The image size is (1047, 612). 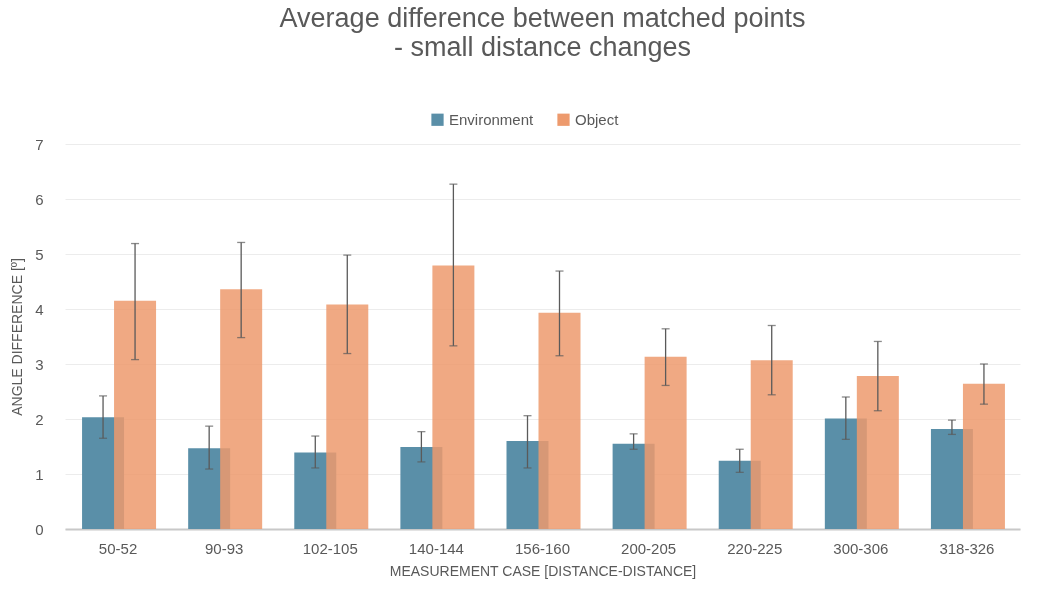 What do you see at coordinates (39, 254) in the screenshot?
I see `y-tick-label: 5` at bounding box center [39, 254].